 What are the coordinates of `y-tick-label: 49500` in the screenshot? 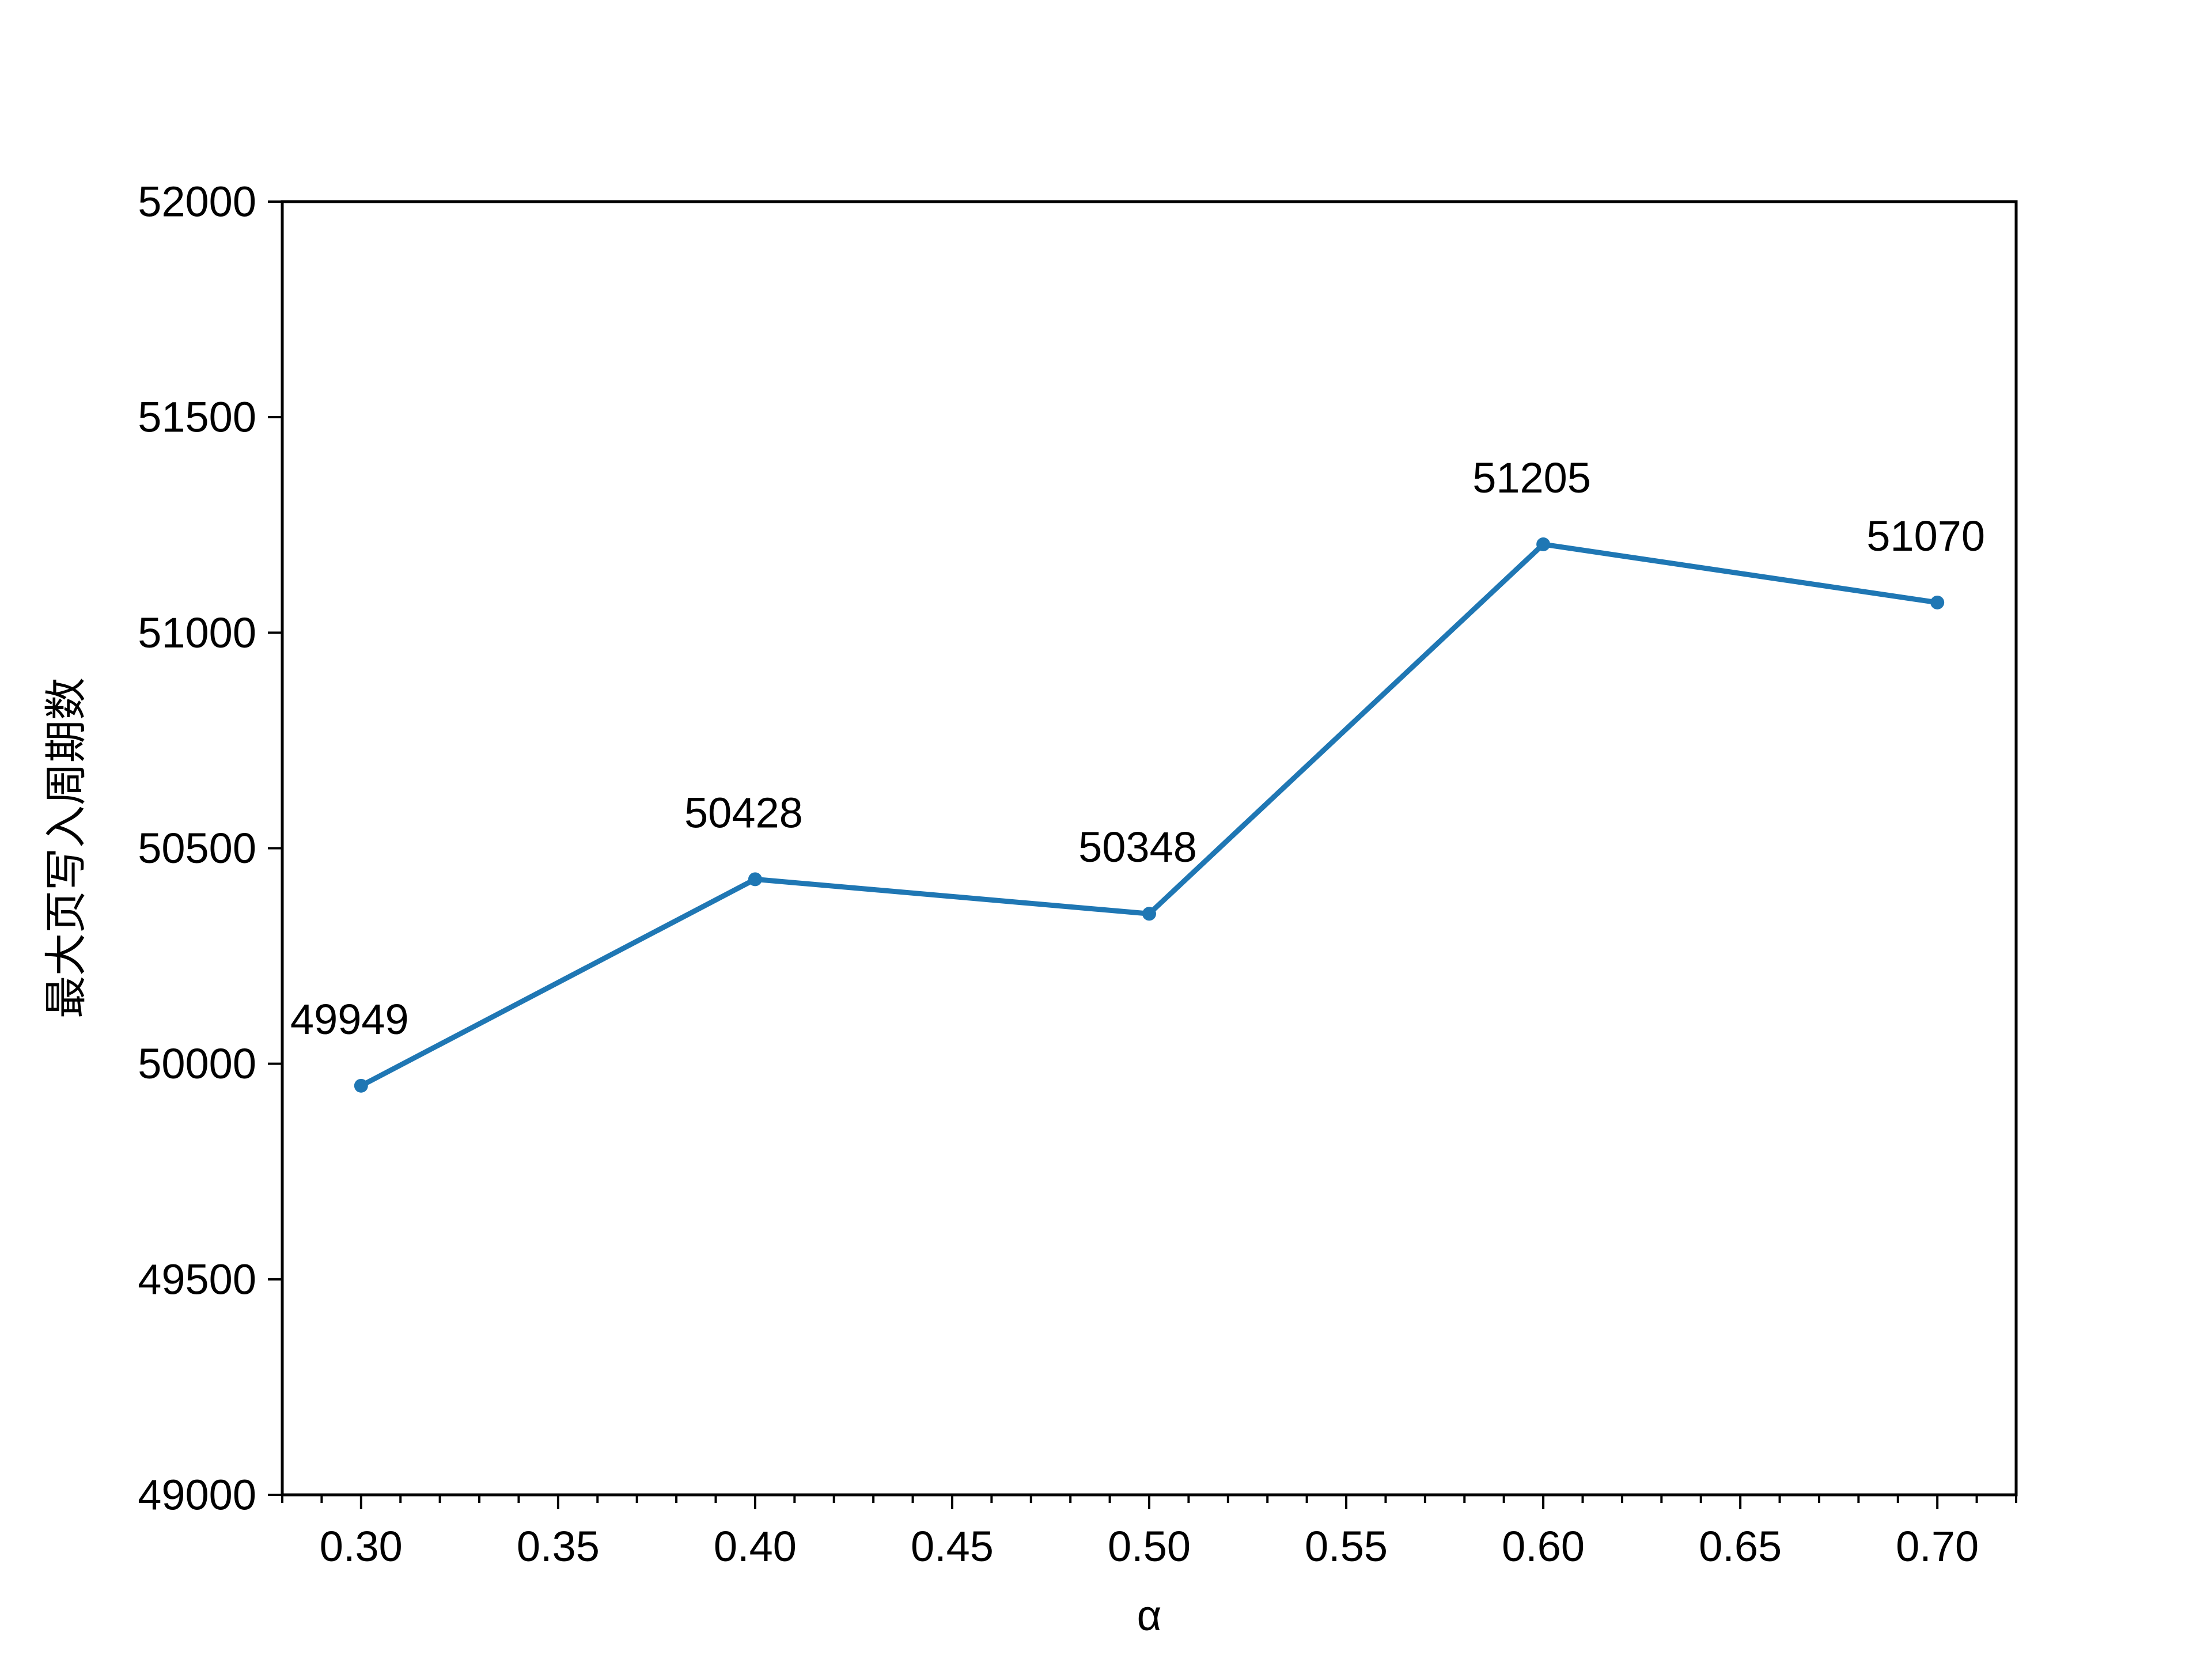 It's located at (197, 1279).